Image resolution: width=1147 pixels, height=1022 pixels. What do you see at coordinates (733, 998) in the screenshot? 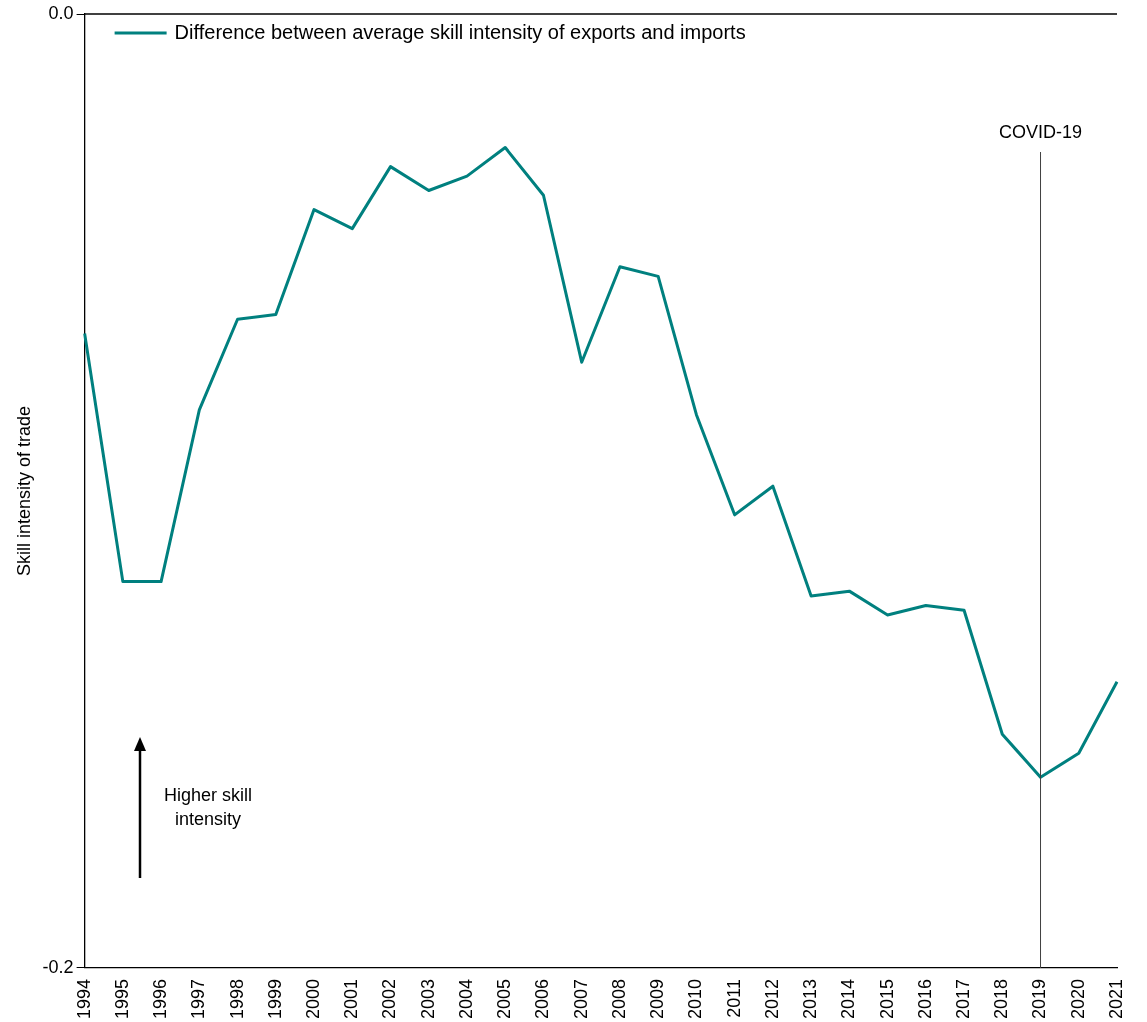
I see `x-tick-label: 2011` at bounding box center [733, 998].